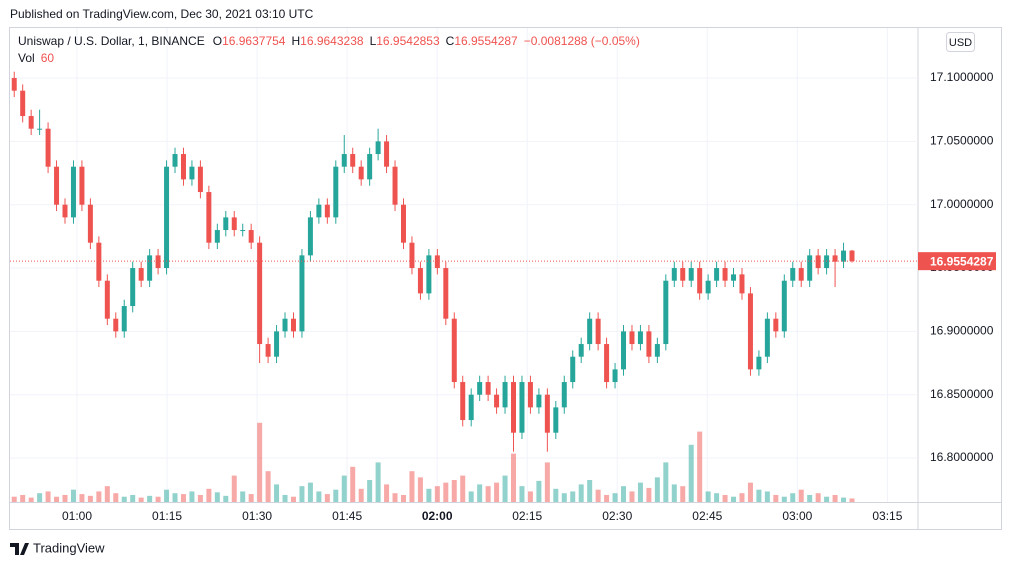 The height and width of the screenshot is (566, 1012). What do you see at coordinates (433, 462) in the screenshot?
I see `volume` at bounding box center [433, 462].